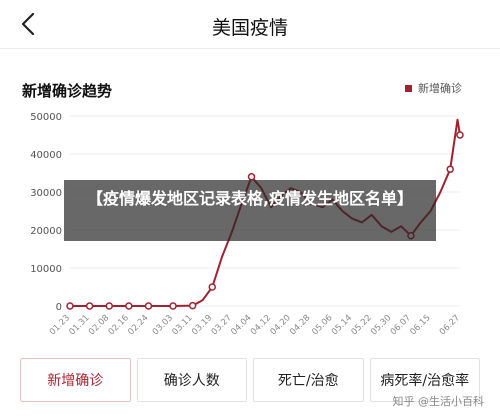 The height and width of the screenshot is (419, 500). What do you see at coordinates (59, 307) in the screenshot?
I see `y-tick-label: 0` at bounding box center [59, 307].